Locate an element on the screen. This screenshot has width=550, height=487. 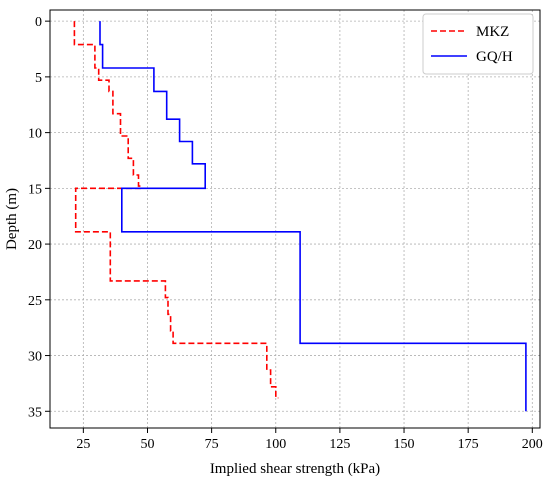
y-tick-label: 10 is located at coordinates (35, 134).